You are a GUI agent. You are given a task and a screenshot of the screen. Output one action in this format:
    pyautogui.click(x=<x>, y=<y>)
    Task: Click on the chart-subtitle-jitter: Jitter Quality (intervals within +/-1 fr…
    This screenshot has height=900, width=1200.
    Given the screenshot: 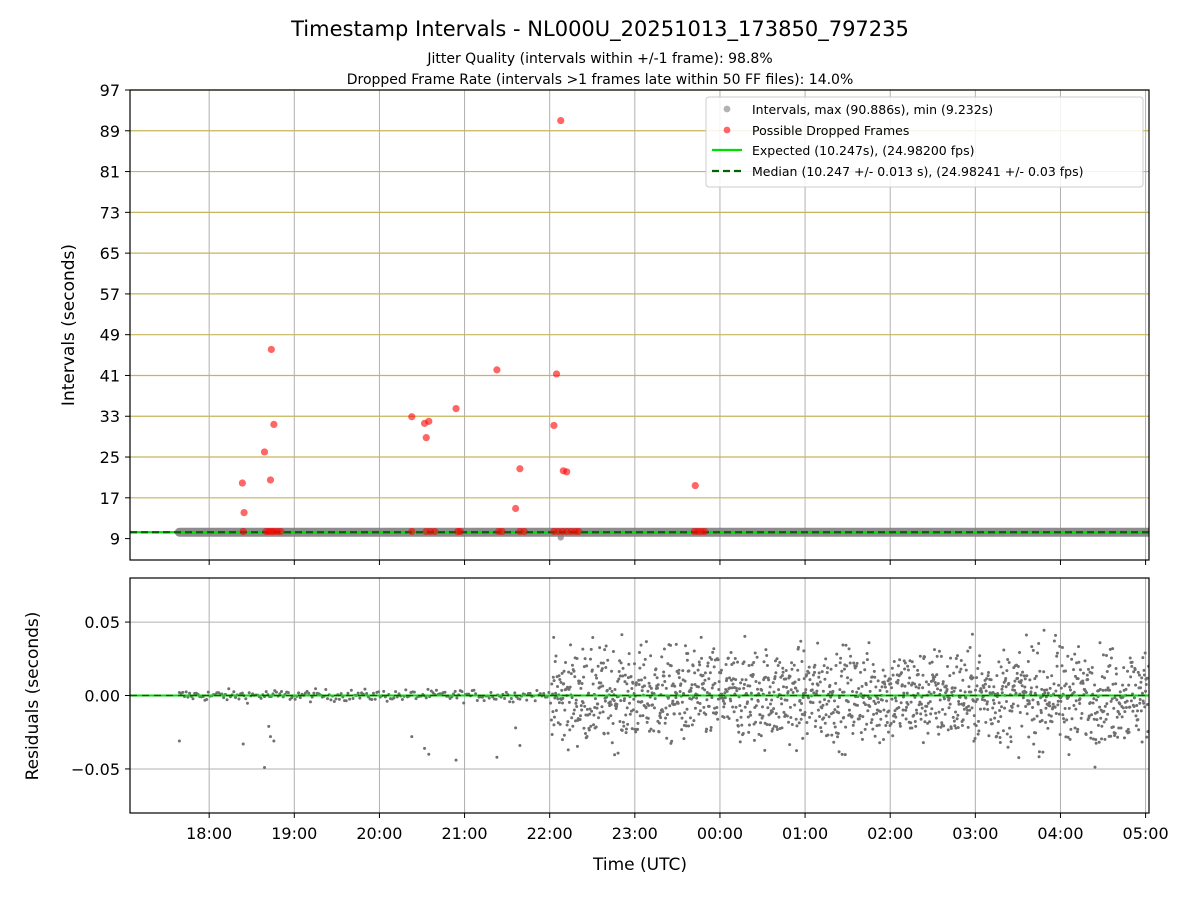 What is the action you would take?
    pyautogui.click(x=599, y=59)
    